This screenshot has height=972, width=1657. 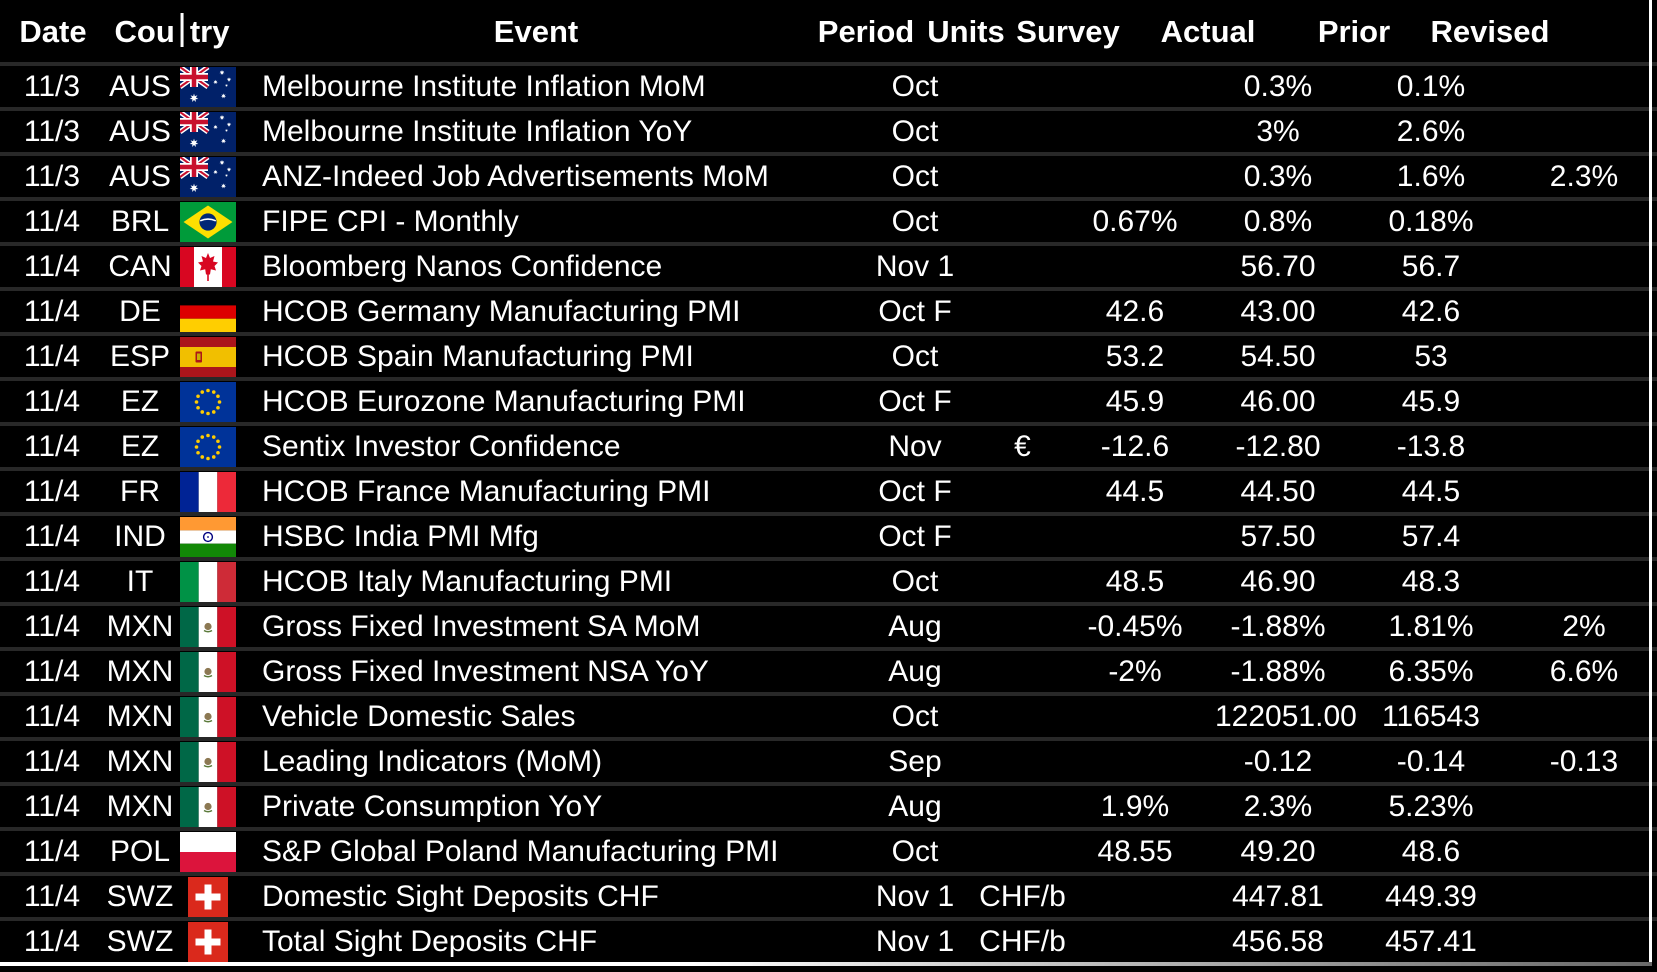 I want to click on cell-event: Vehicle Domestic Sales, so click(x=419, y=716).